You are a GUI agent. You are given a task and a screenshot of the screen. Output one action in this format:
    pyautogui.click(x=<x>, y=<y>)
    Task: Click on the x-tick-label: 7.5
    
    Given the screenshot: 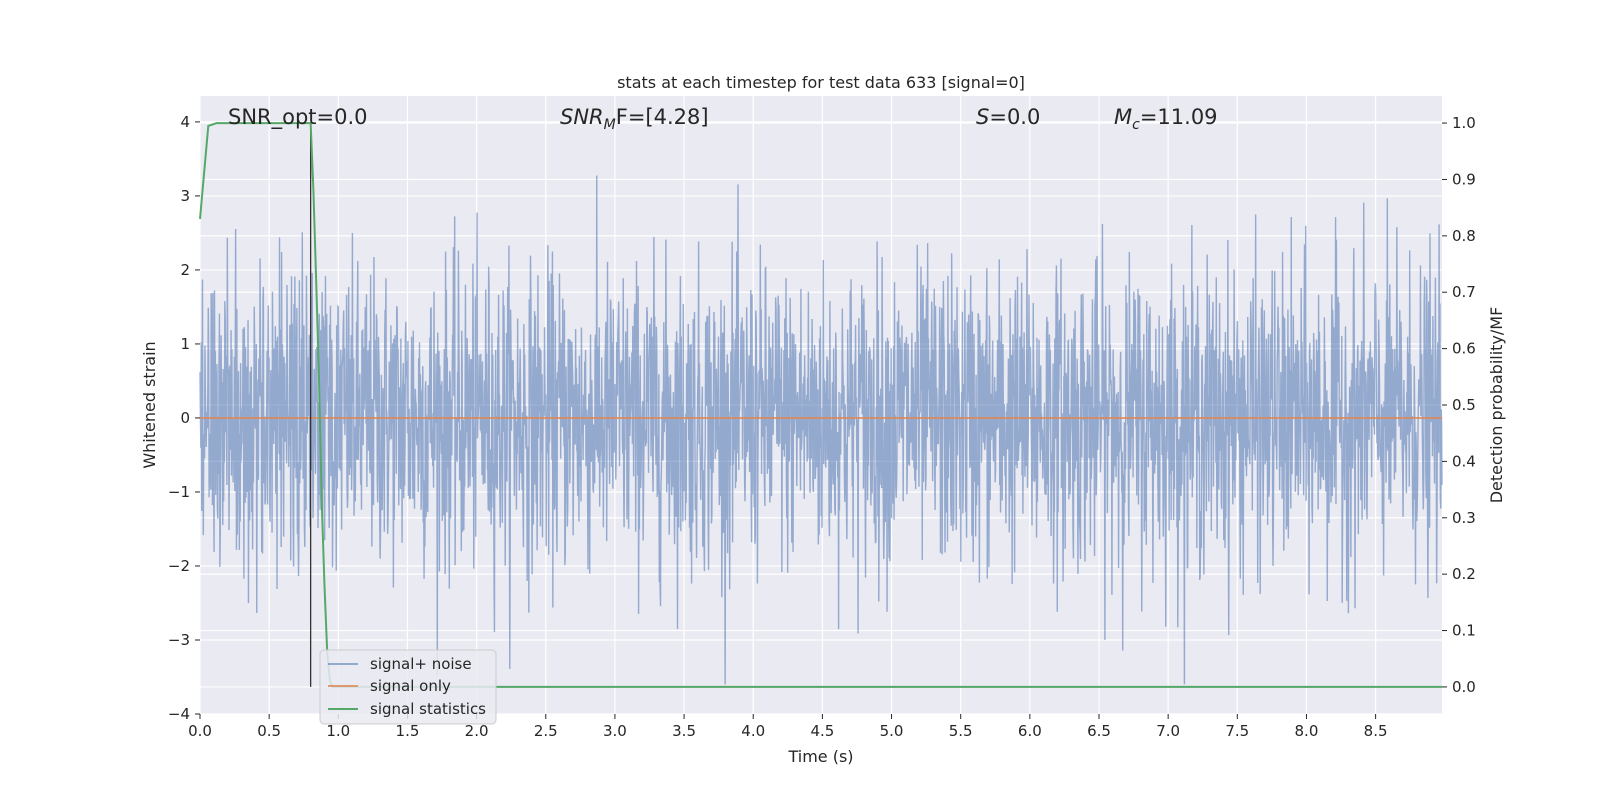 What is the action you would take?
    pyautogui.click(x=1237, y=731)
    